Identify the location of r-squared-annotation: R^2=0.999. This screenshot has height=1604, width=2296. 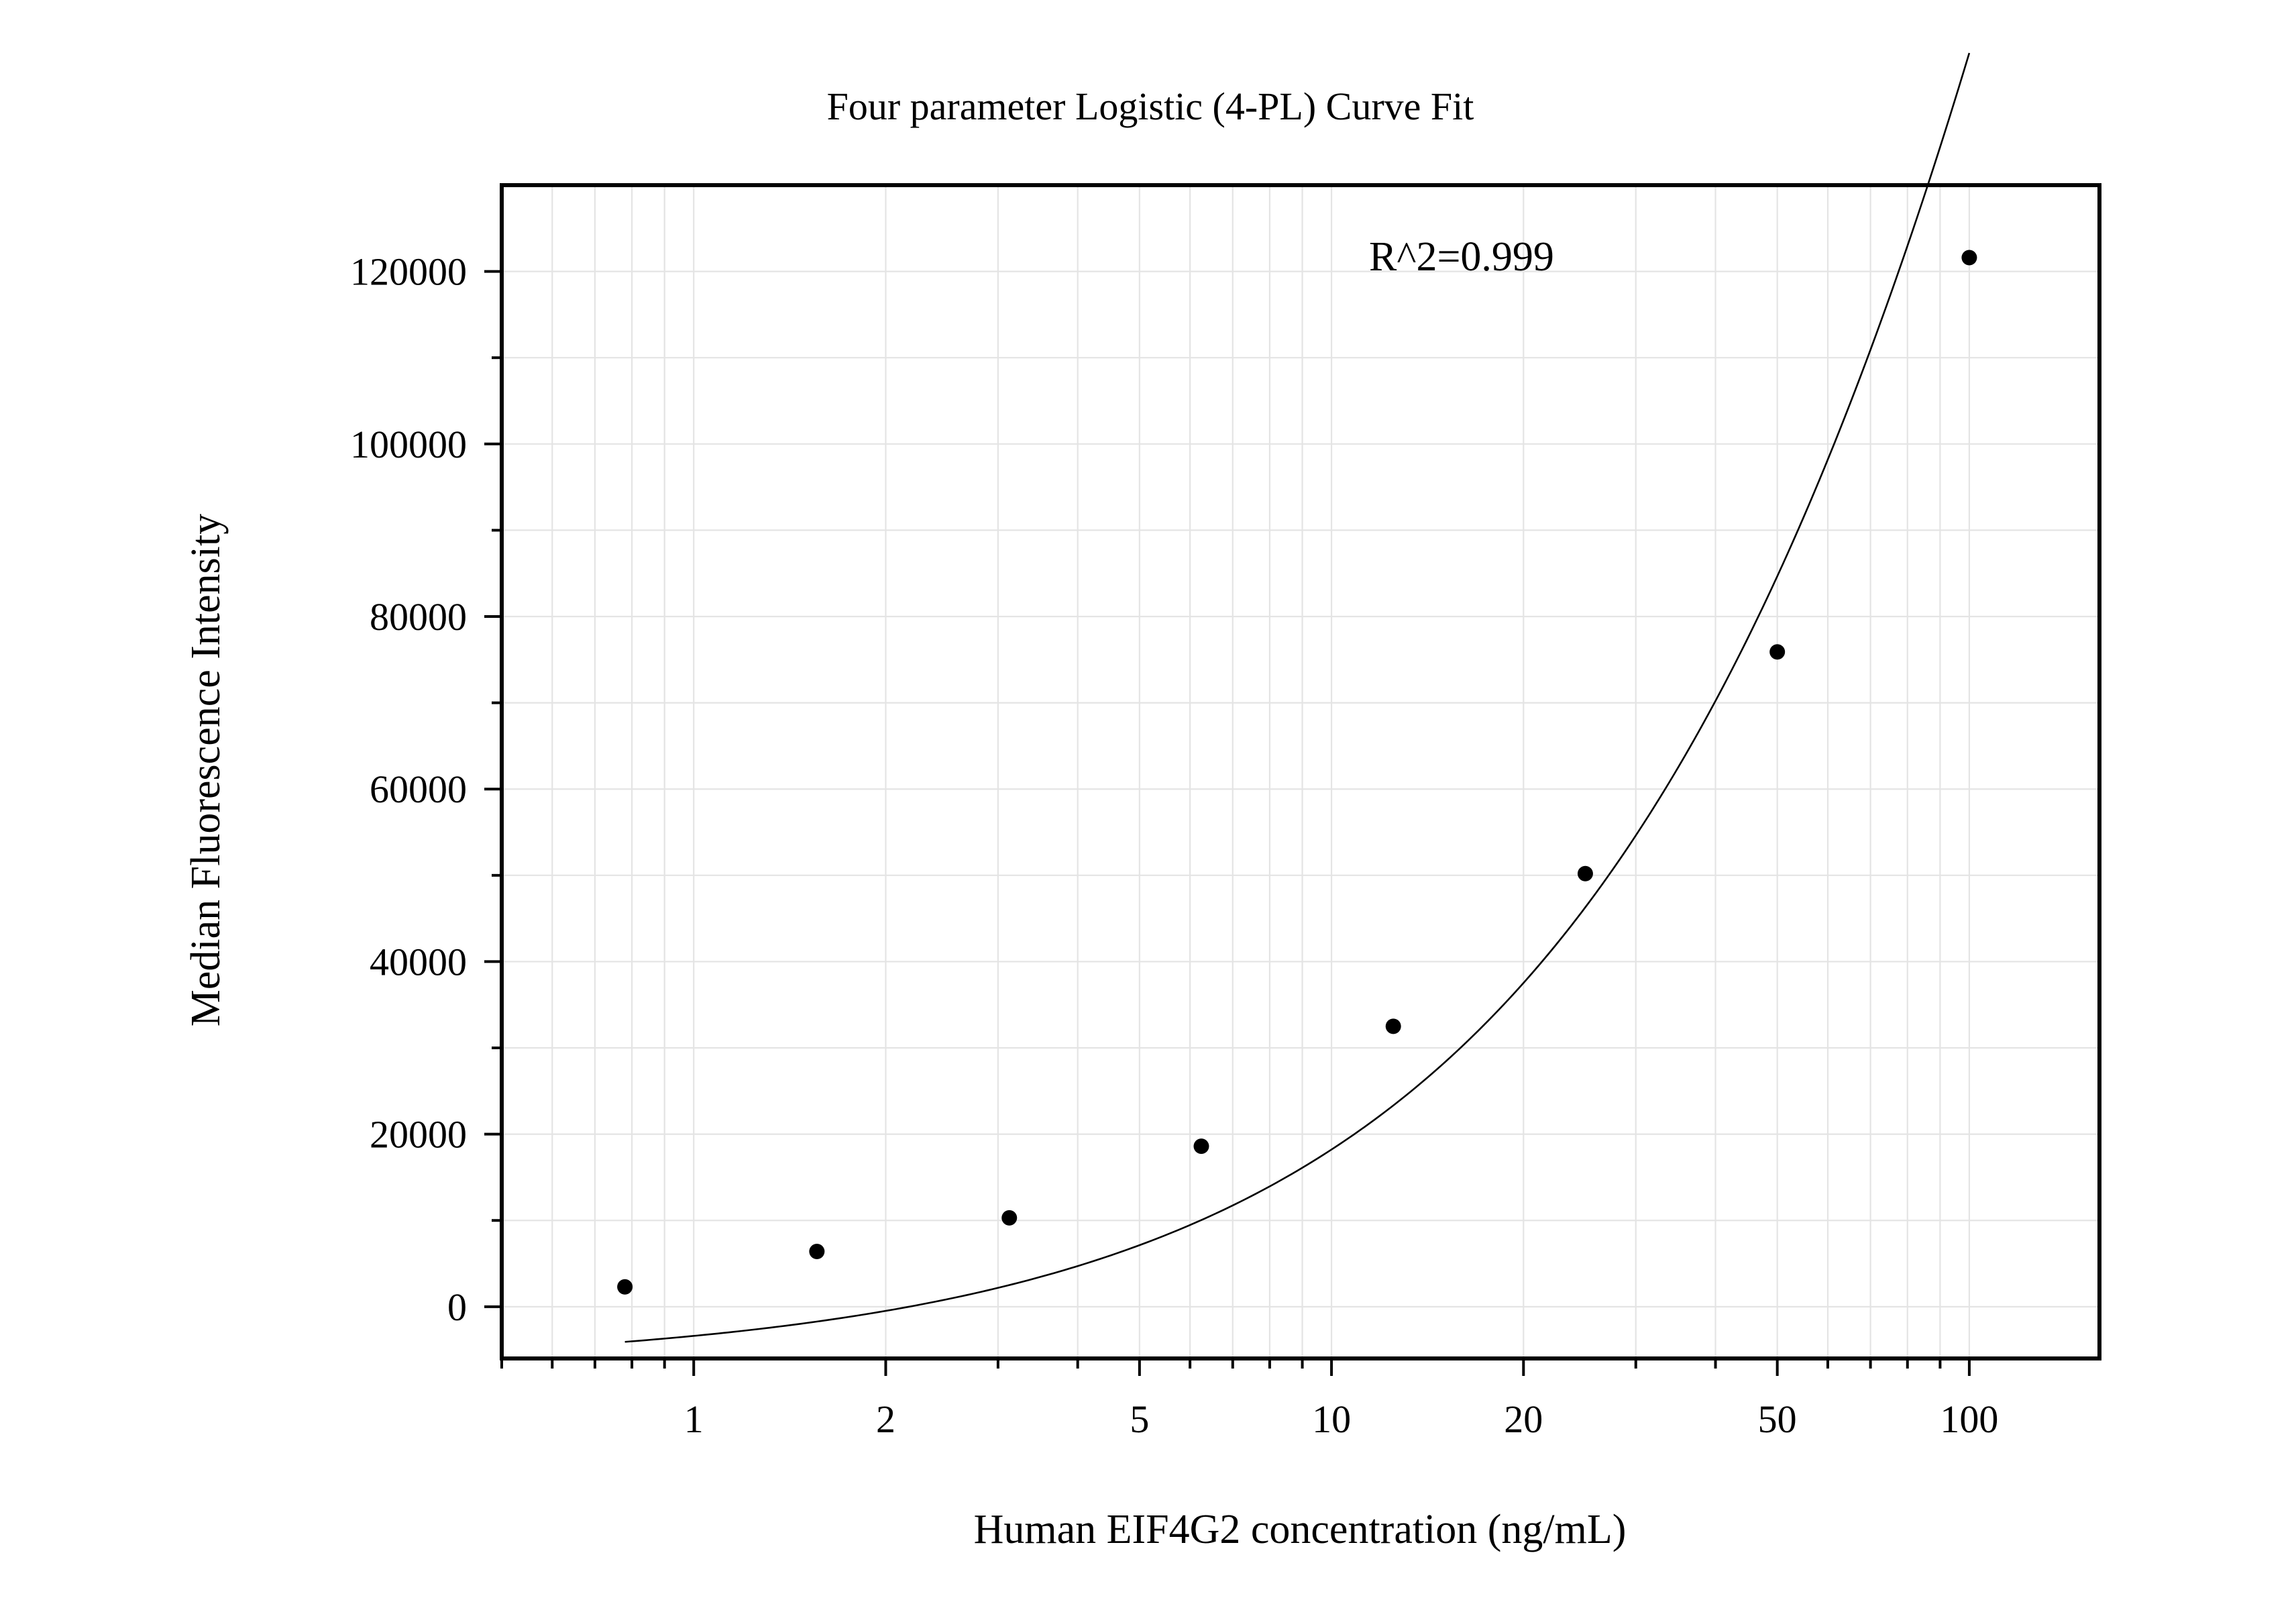
(1462, 257).